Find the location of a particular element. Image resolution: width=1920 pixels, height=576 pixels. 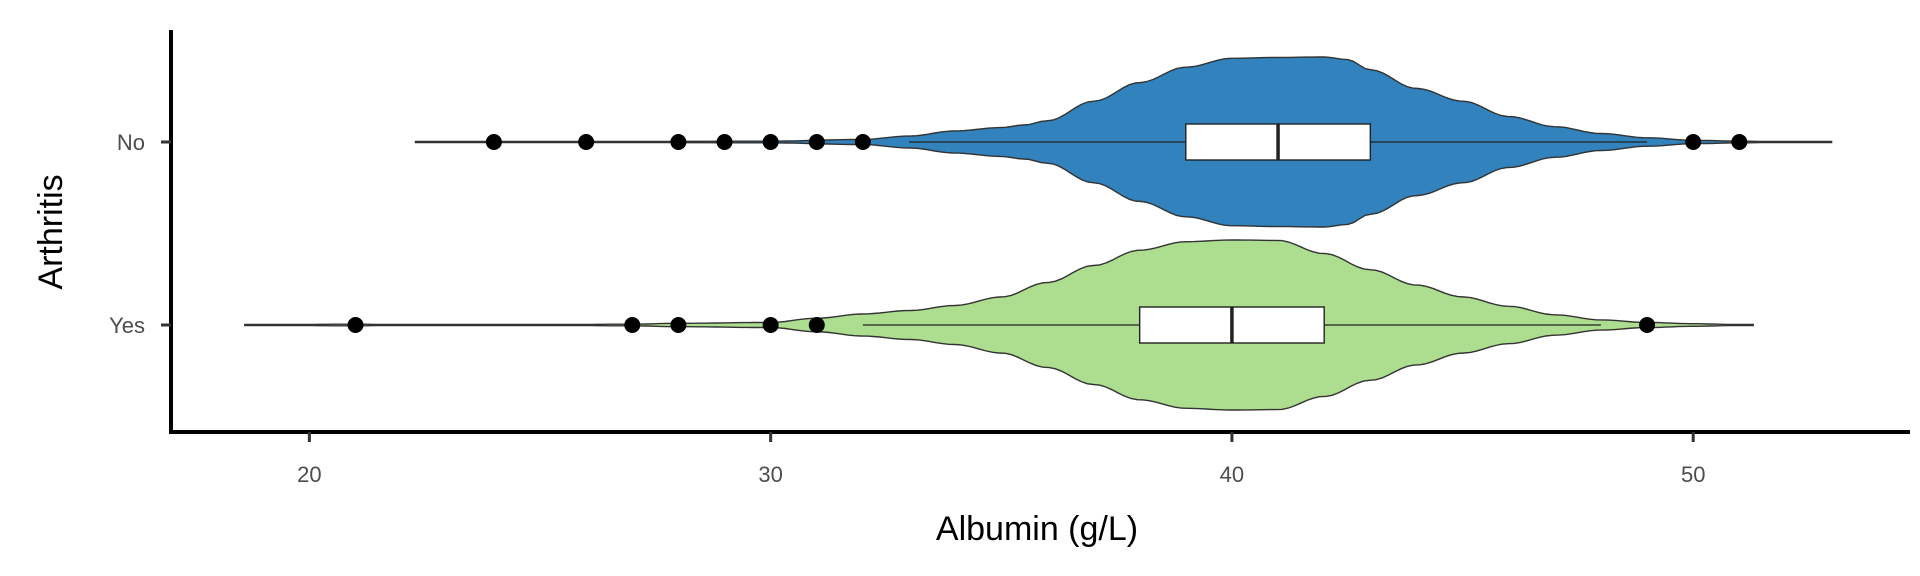

y-axis-title: Arthritis is located at coordinates (51, 231).